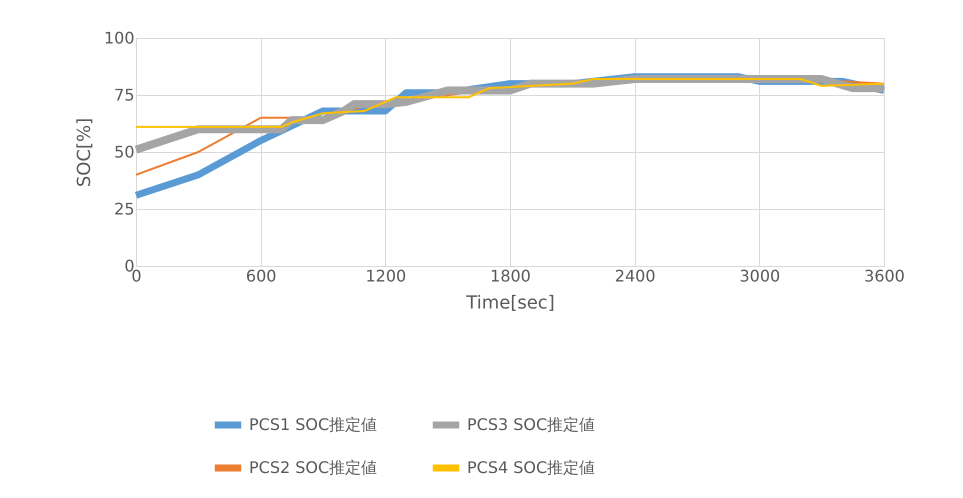  I want to click on x-tick-label: 1200, so click(385, 276).